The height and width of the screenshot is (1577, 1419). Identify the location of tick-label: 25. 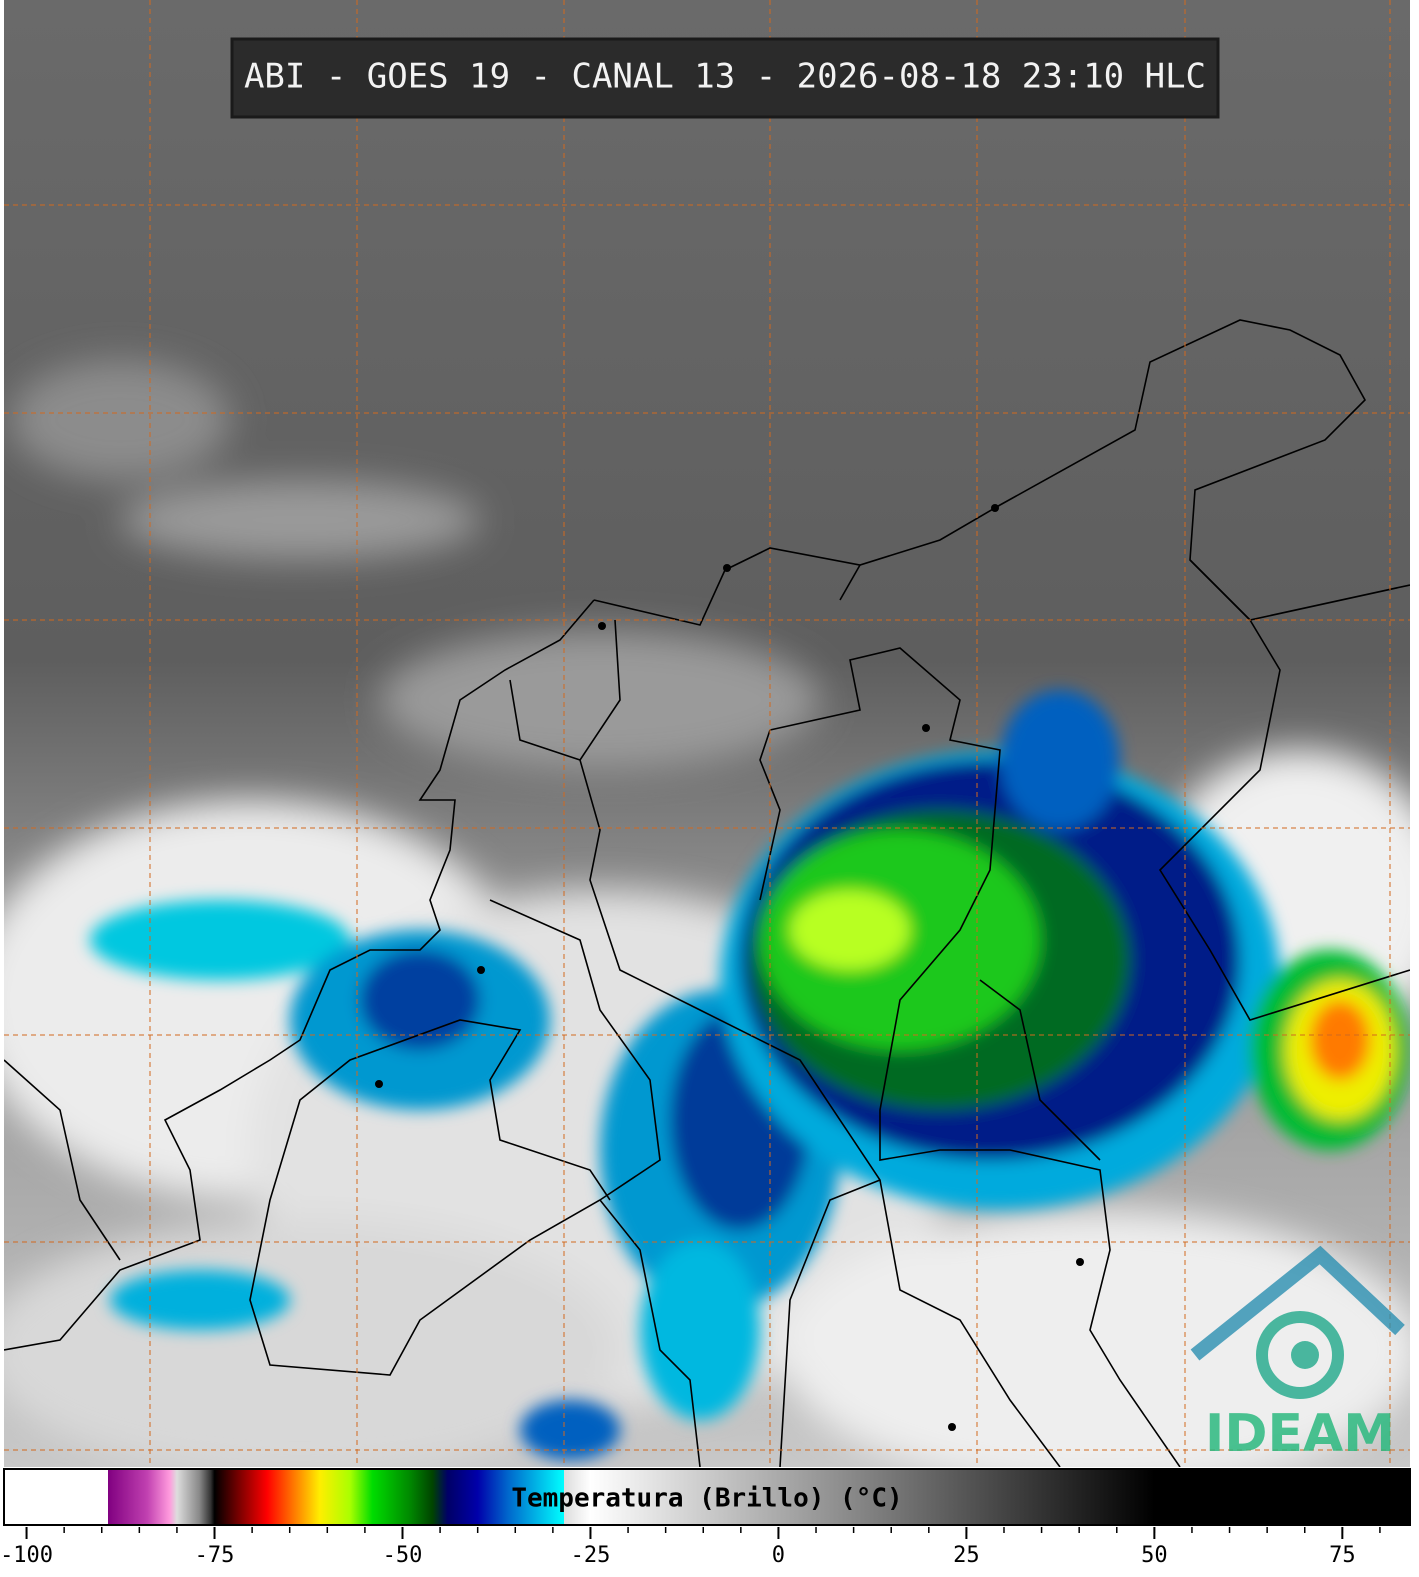
(966, 1555).